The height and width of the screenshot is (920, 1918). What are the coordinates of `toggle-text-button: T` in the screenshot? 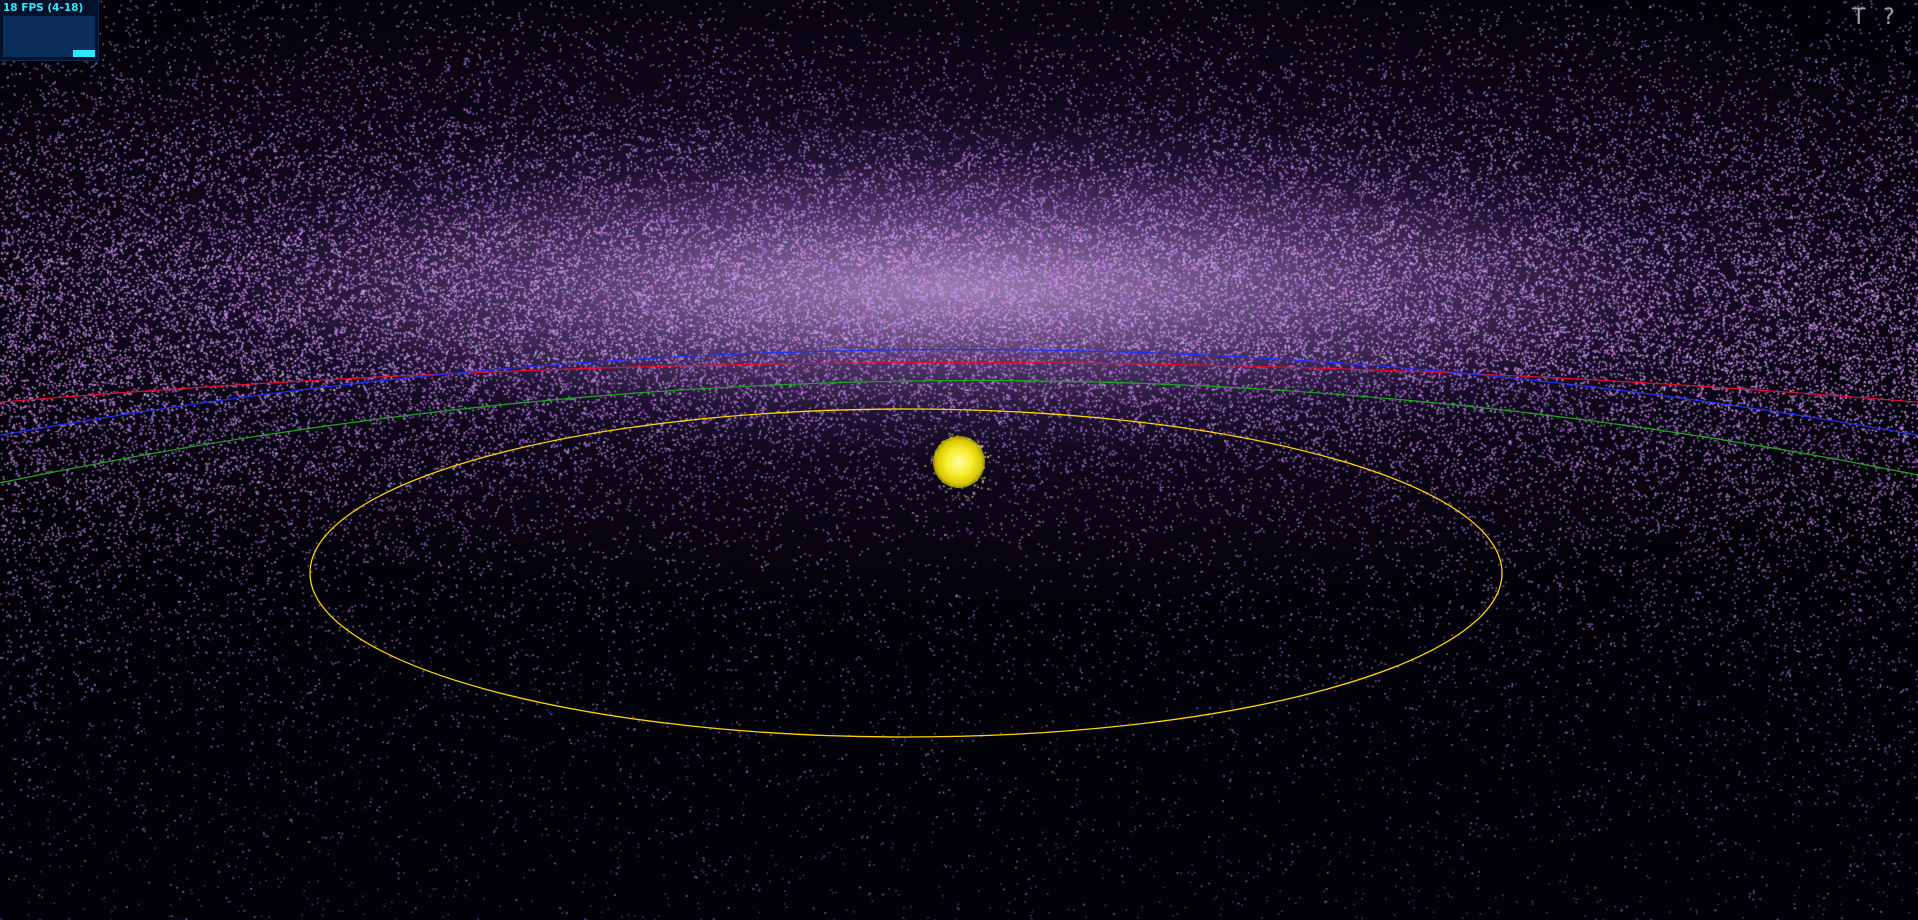 It's located at (1859, 17).